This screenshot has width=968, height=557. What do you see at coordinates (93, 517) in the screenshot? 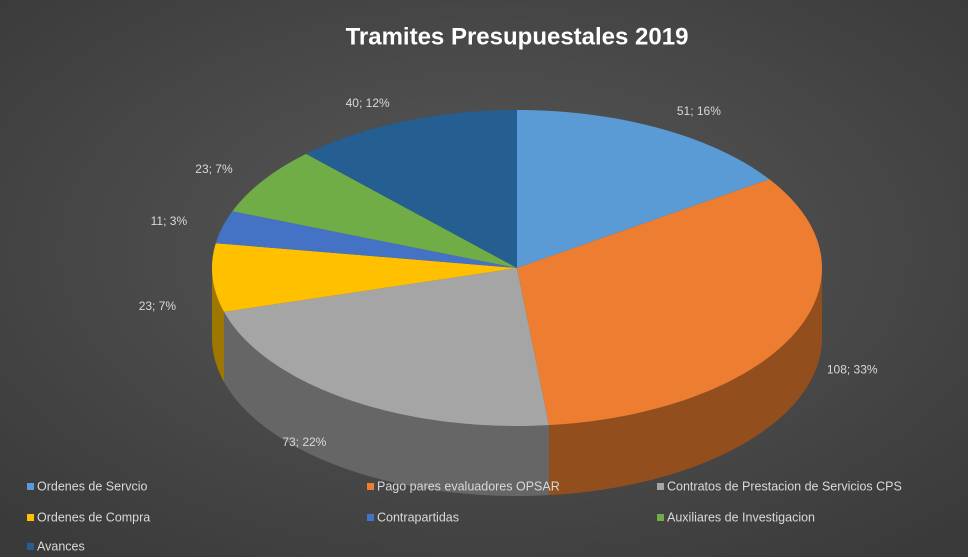
I see `legend-label: Ordenes de Compra` at bounding box center [93, 517].